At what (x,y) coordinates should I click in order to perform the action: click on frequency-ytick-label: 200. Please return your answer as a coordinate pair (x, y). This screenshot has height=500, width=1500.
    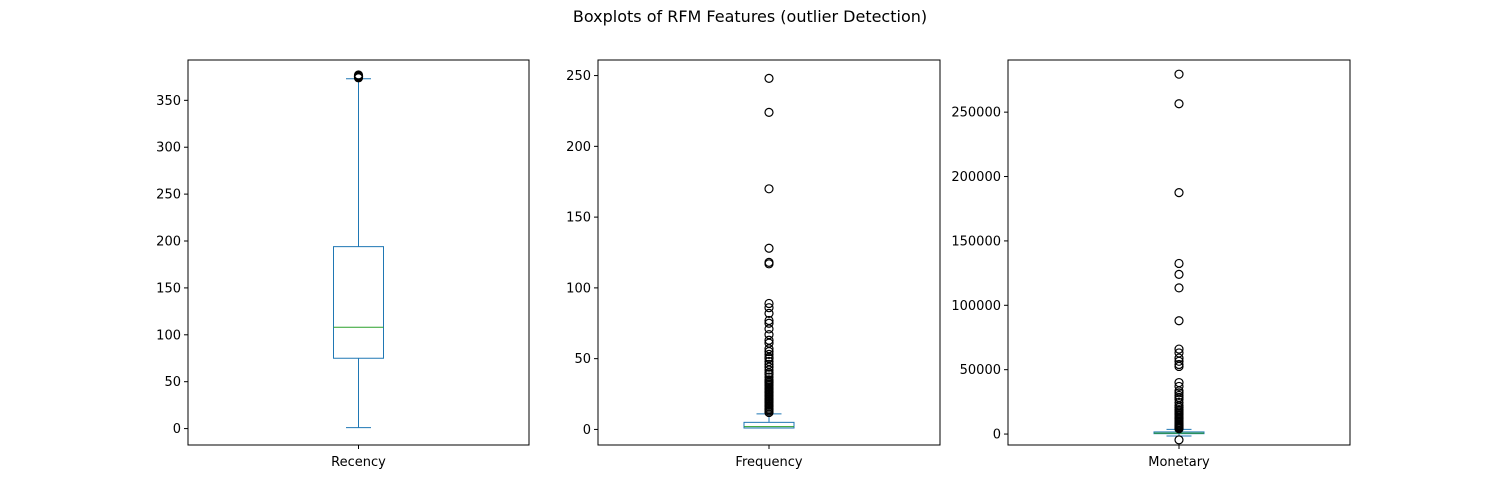
    Looking at the image, I should click on (578, 147).